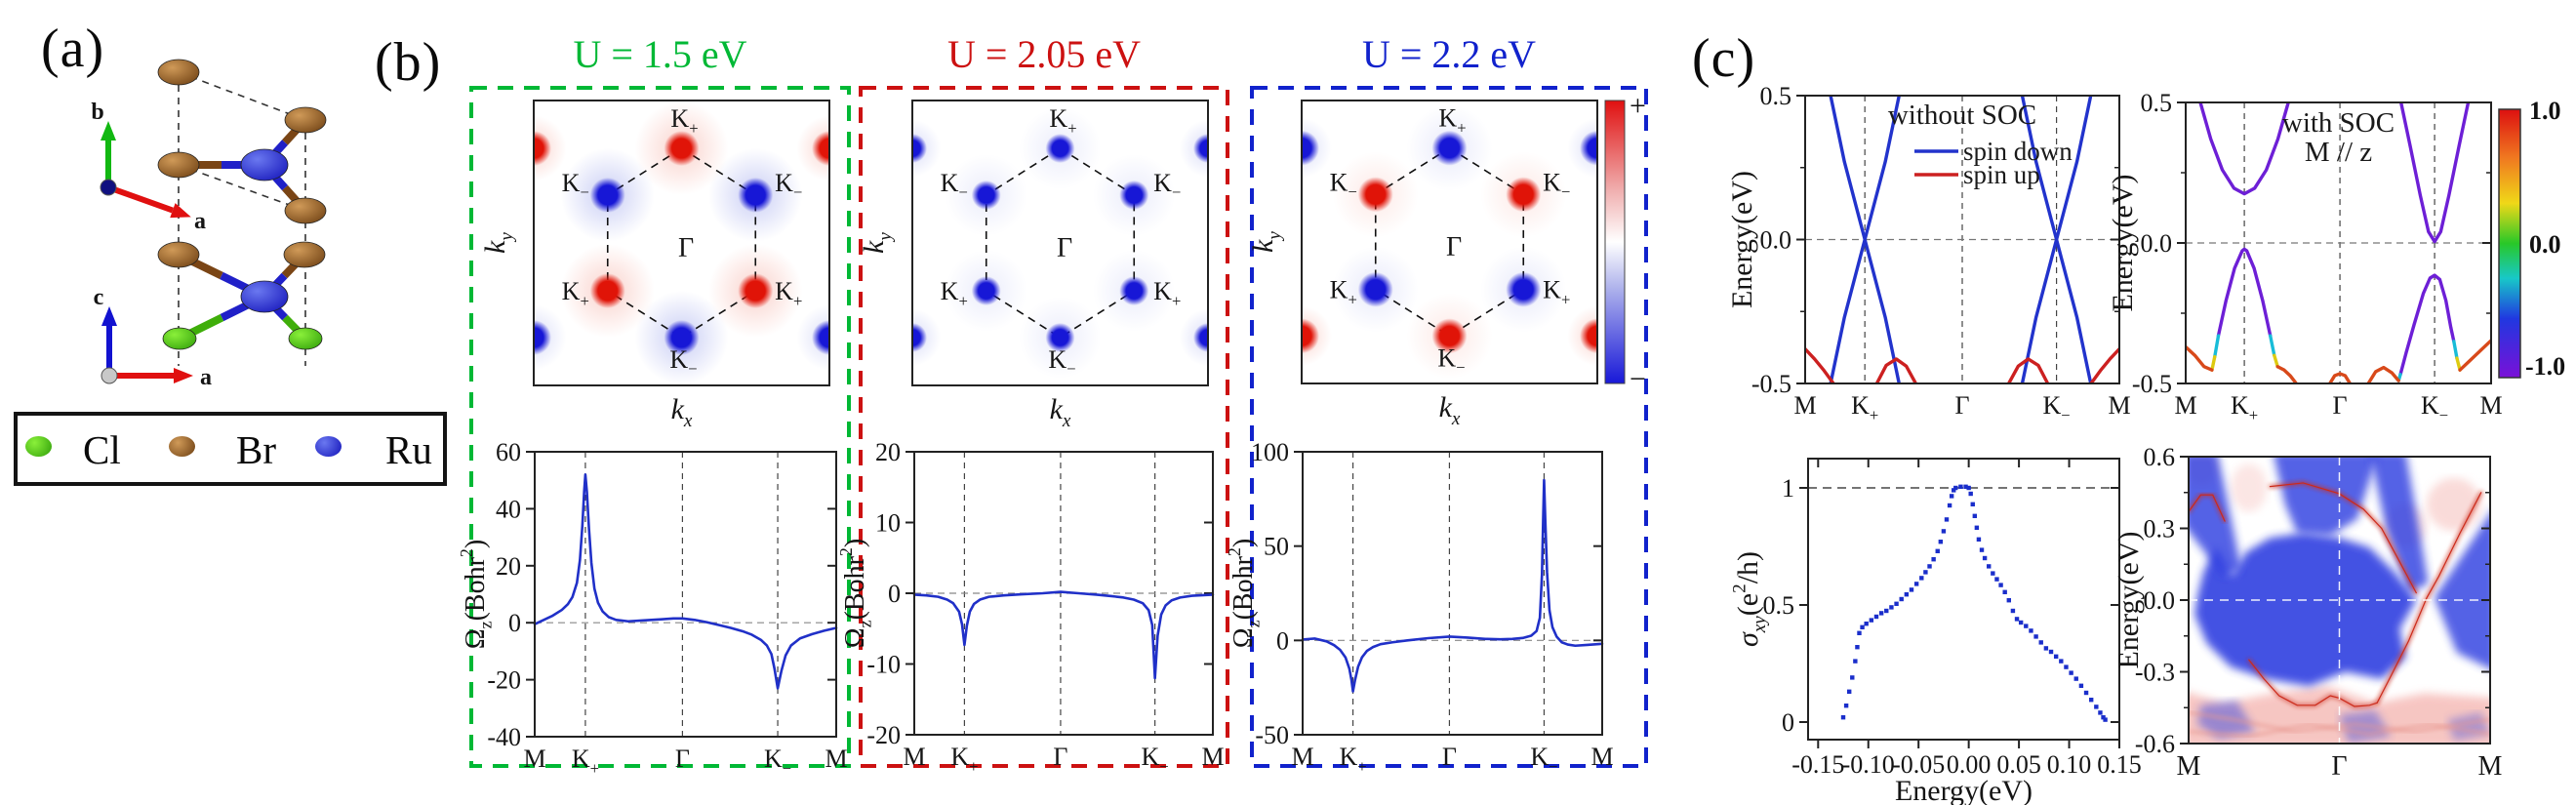 Image resolution: width=2576 pixels, height=805 pixels. I want to click on svg-text: 0.5, so click(1776, 96).